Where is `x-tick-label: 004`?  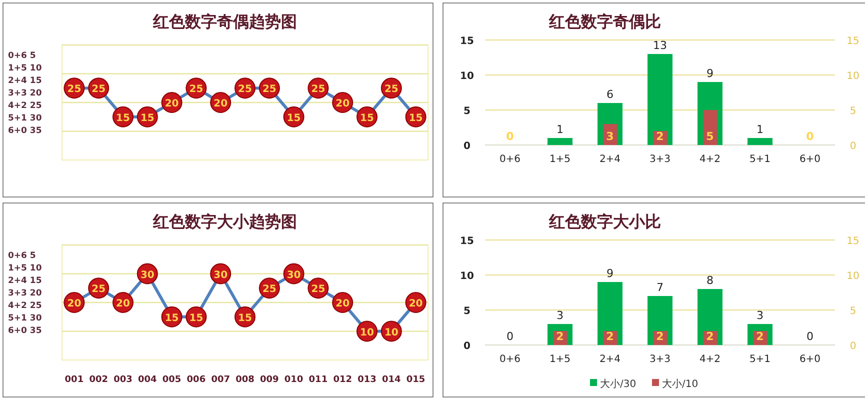 x-tick-label: 004 is located at coordinates (147, 380).